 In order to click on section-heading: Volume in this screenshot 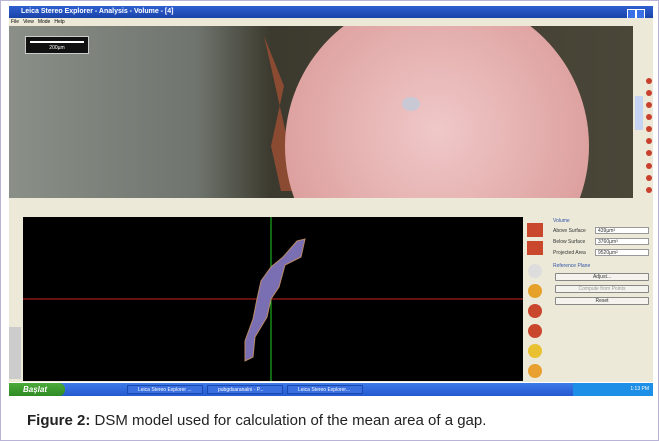, I will do `click(561, 221)`.